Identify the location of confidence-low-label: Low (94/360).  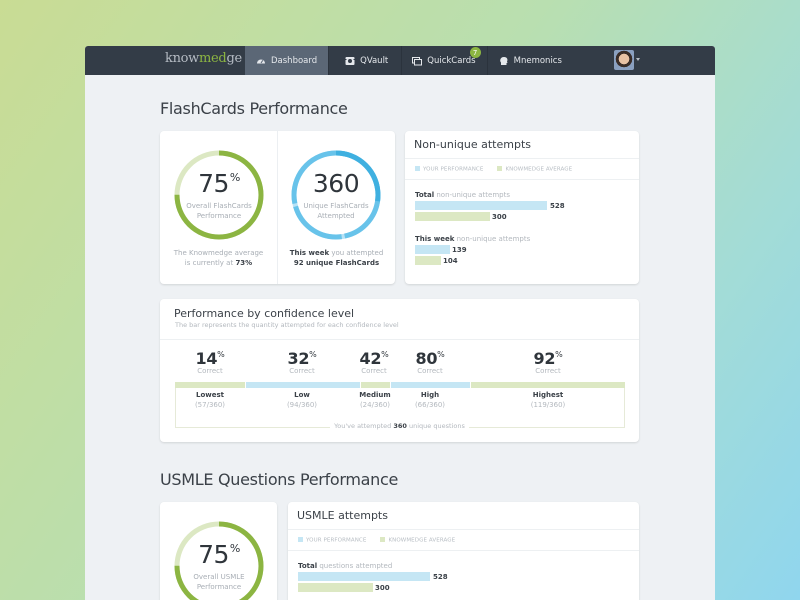
(302, 400).